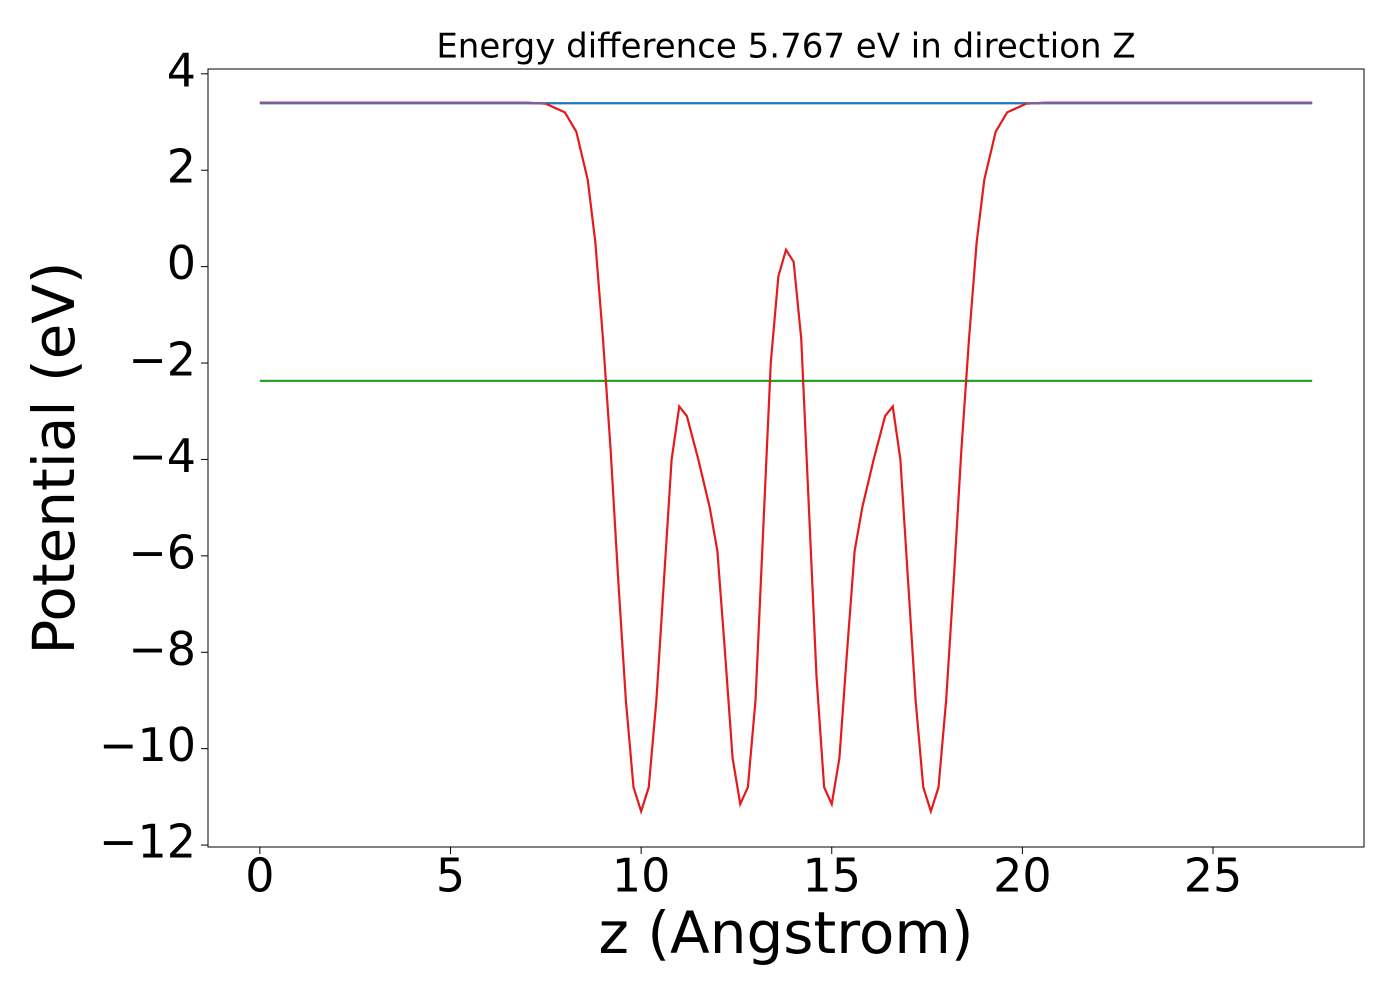 This screenshot has height=1000, width=1400. Describe the element at coordinates (786, 933) in the screenshot. I see `x-axis-label: z (Angstrom)` at that location.